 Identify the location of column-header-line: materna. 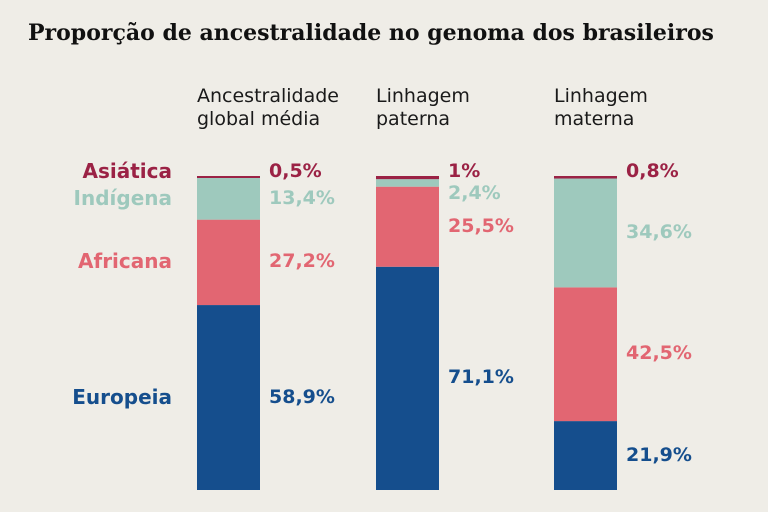
(594, 119).